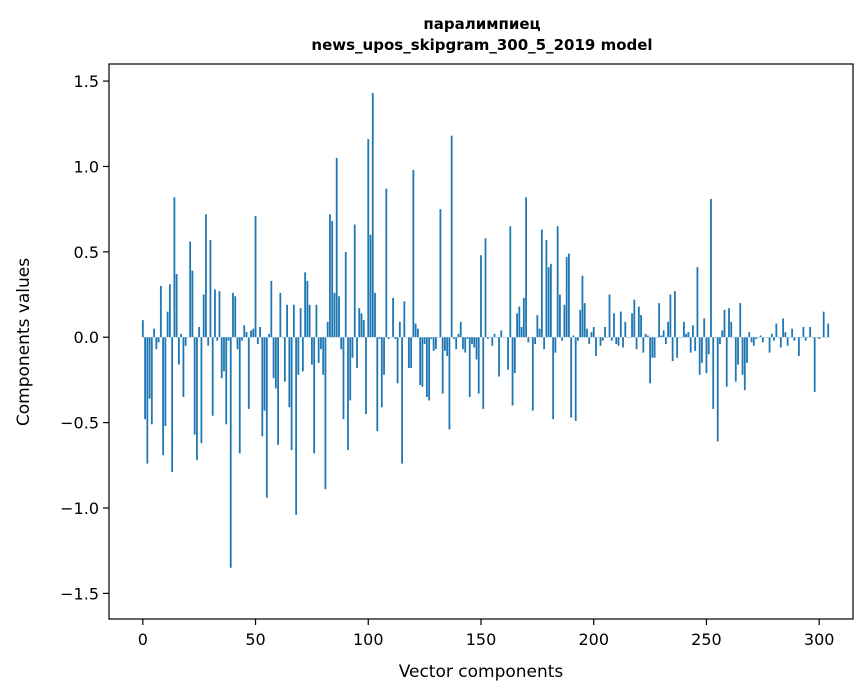 The width and height of the screenshot is (867, 696). Describe the element at coordinates (819, 639) in the screenshot. I see `x-tick-label: 300` at that location.